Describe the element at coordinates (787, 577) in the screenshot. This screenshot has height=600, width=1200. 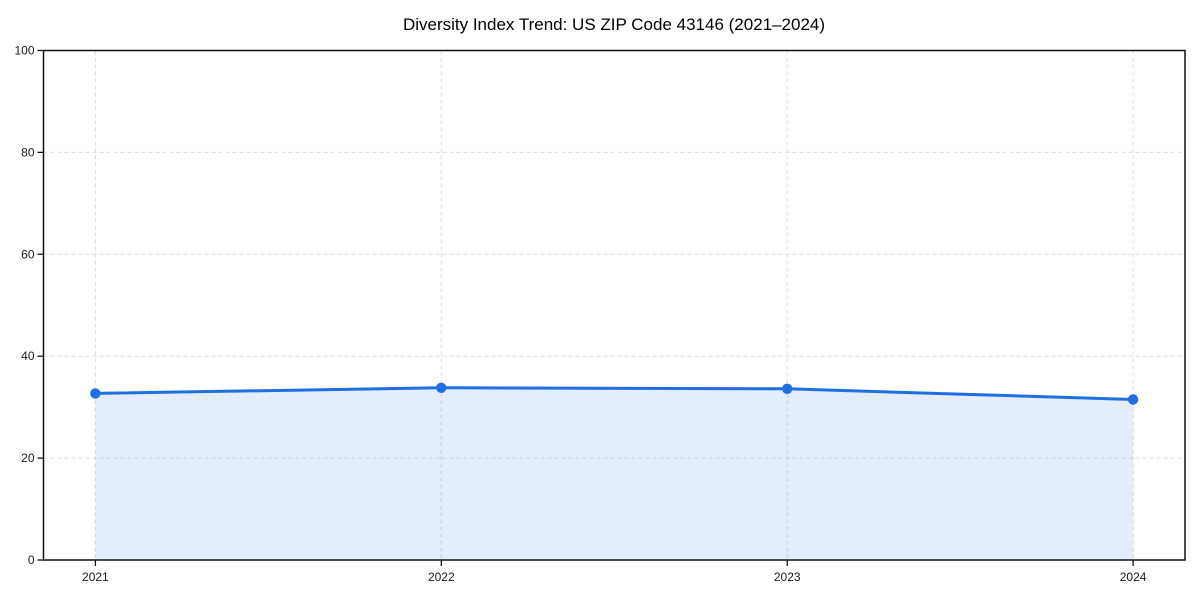
I see `x-tick-label: 2023` at that location.